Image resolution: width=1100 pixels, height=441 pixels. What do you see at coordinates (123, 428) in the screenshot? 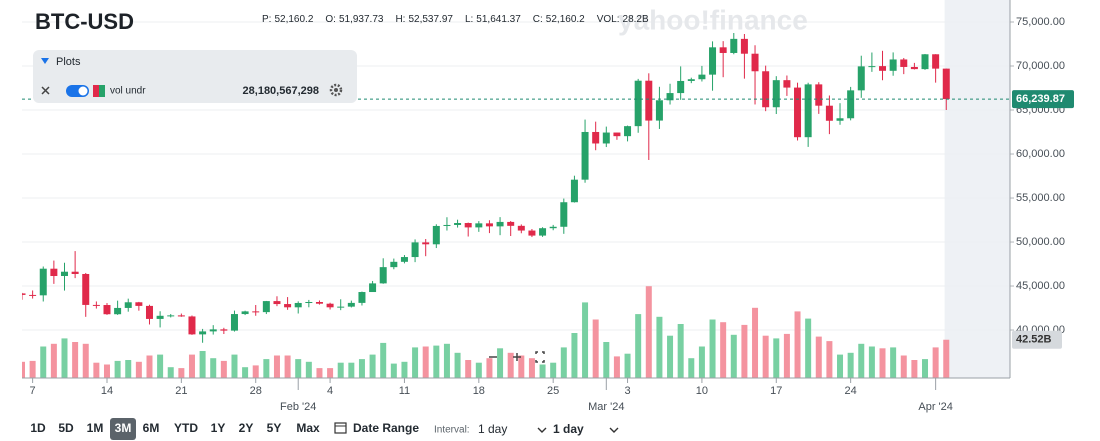
I see `range-button: 3M` at bounding box center [123, 428].